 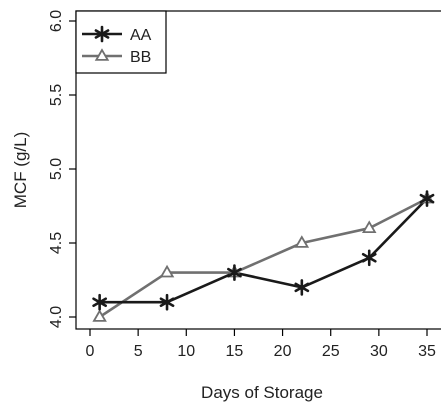 What do you see at coordinates (283, 351) in the screenshot?
I see `x-tick-label: 20` at bounding box center [283, 351].